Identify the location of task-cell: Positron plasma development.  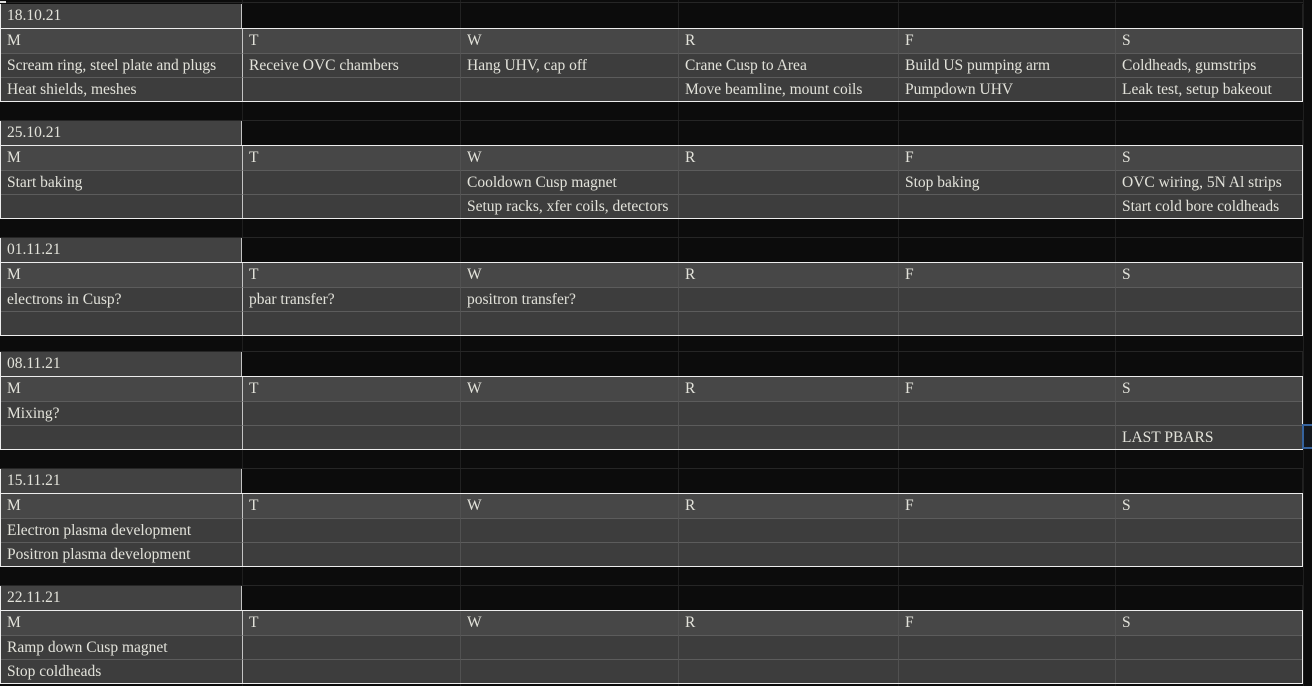
(121, 554).